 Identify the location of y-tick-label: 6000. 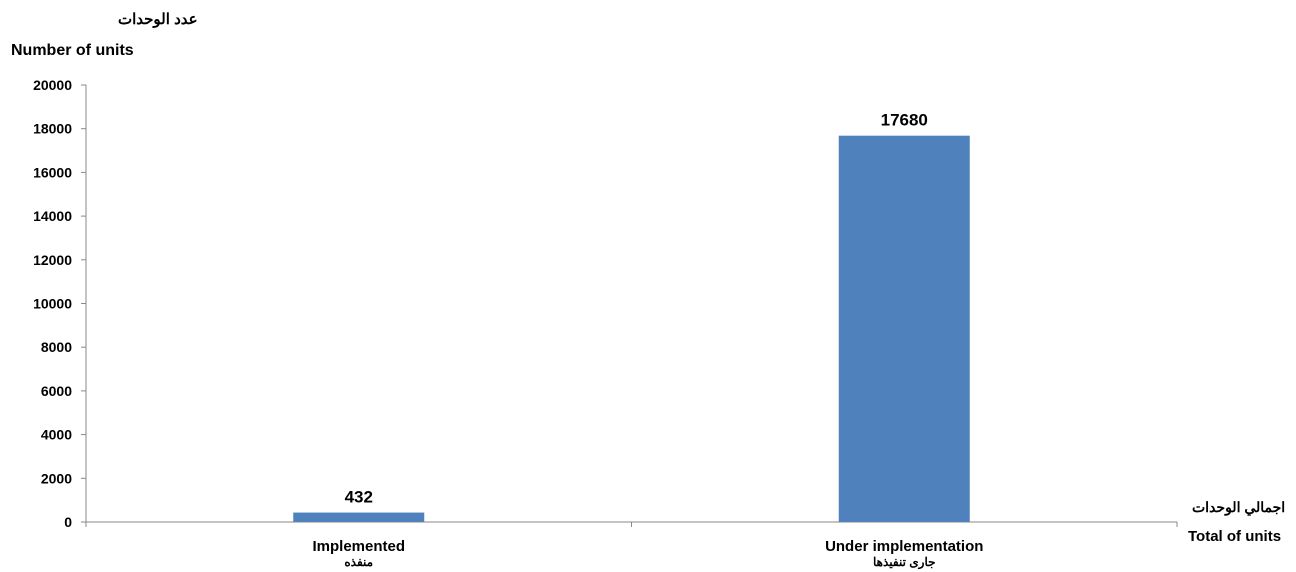
(56, 391).